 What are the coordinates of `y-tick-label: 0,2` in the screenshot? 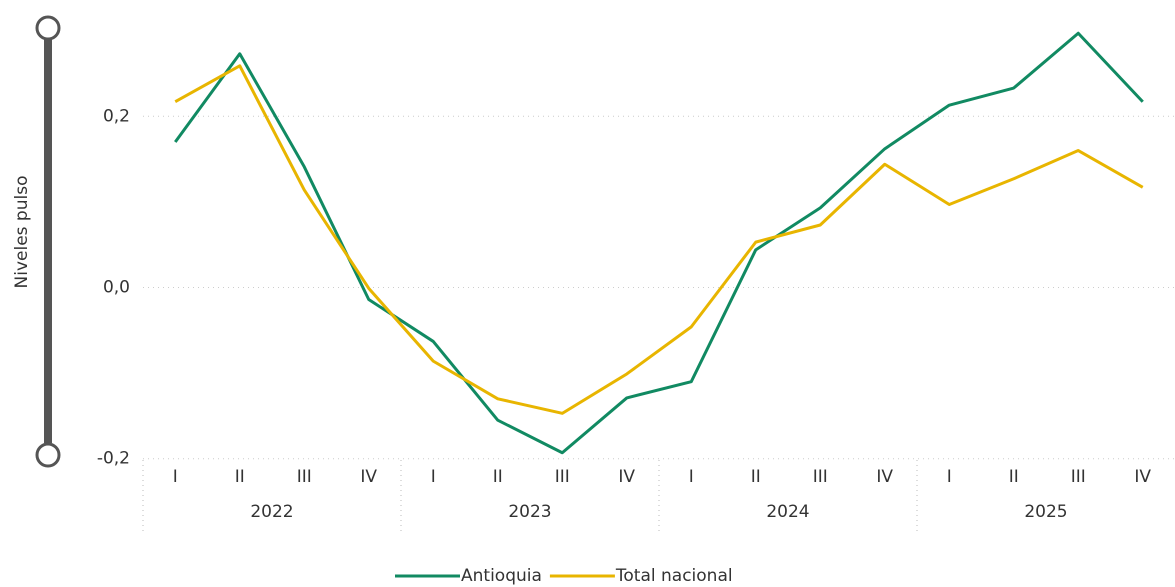 It's located at (116, 116).